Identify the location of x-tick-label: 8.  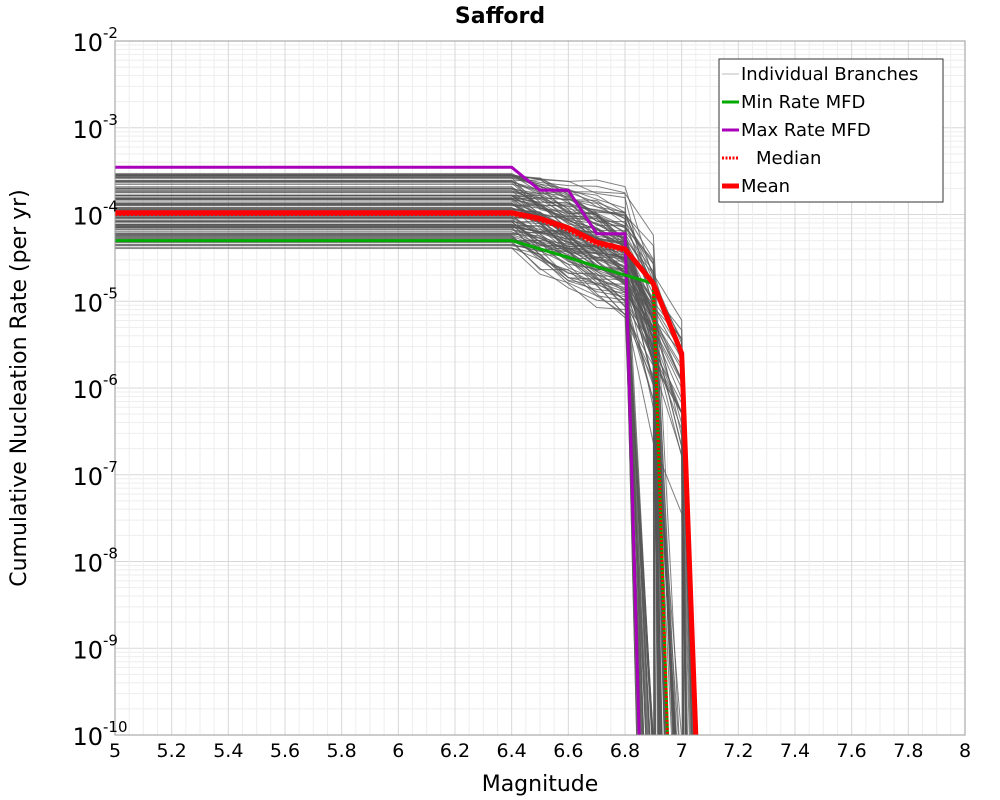
(965, 751).